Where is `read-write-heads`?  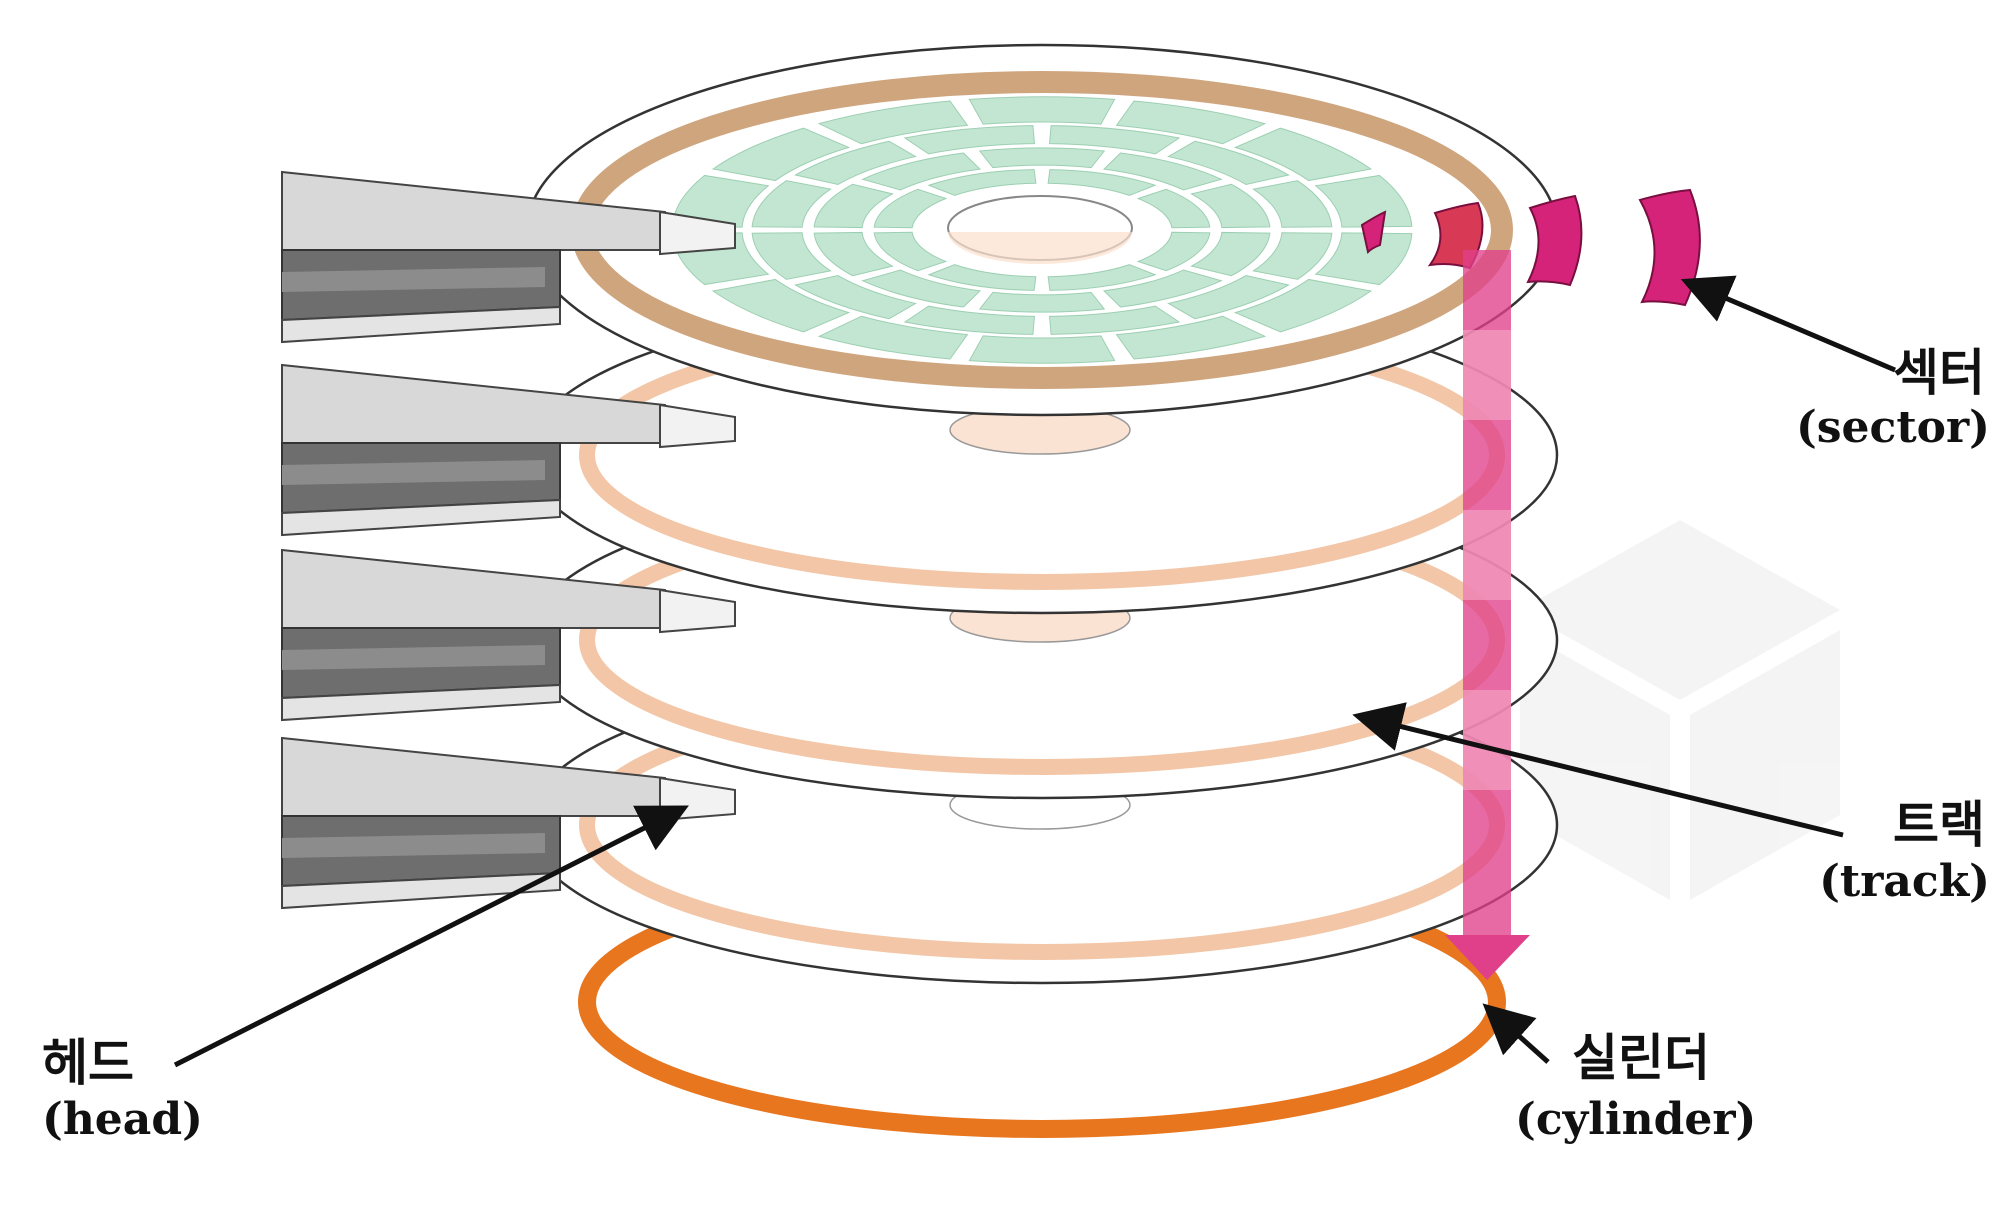 read-write-heads is located at coordinates (508, 540).